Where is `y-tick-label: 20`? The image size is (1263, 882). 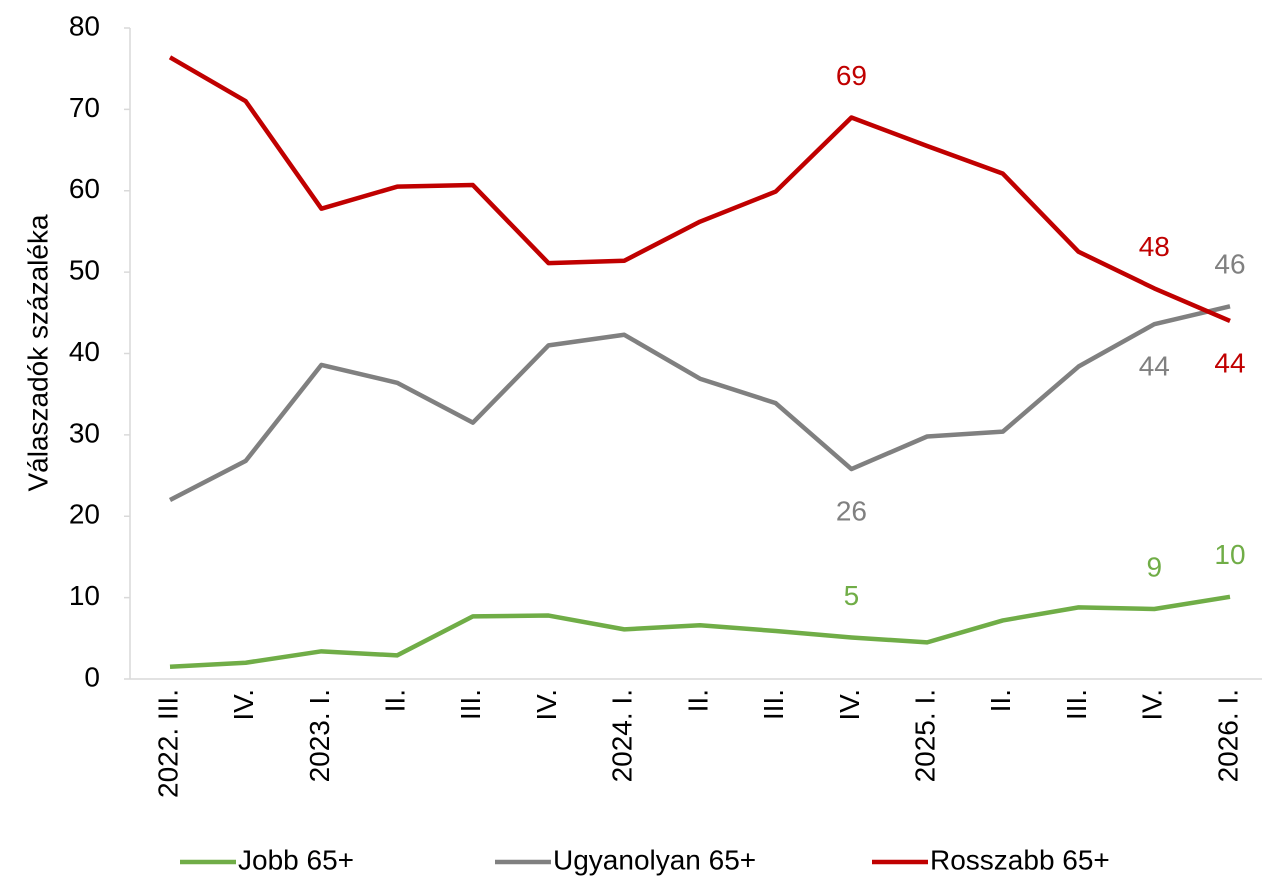
y-tick-label: 20 is located at coordinates (84, 514).